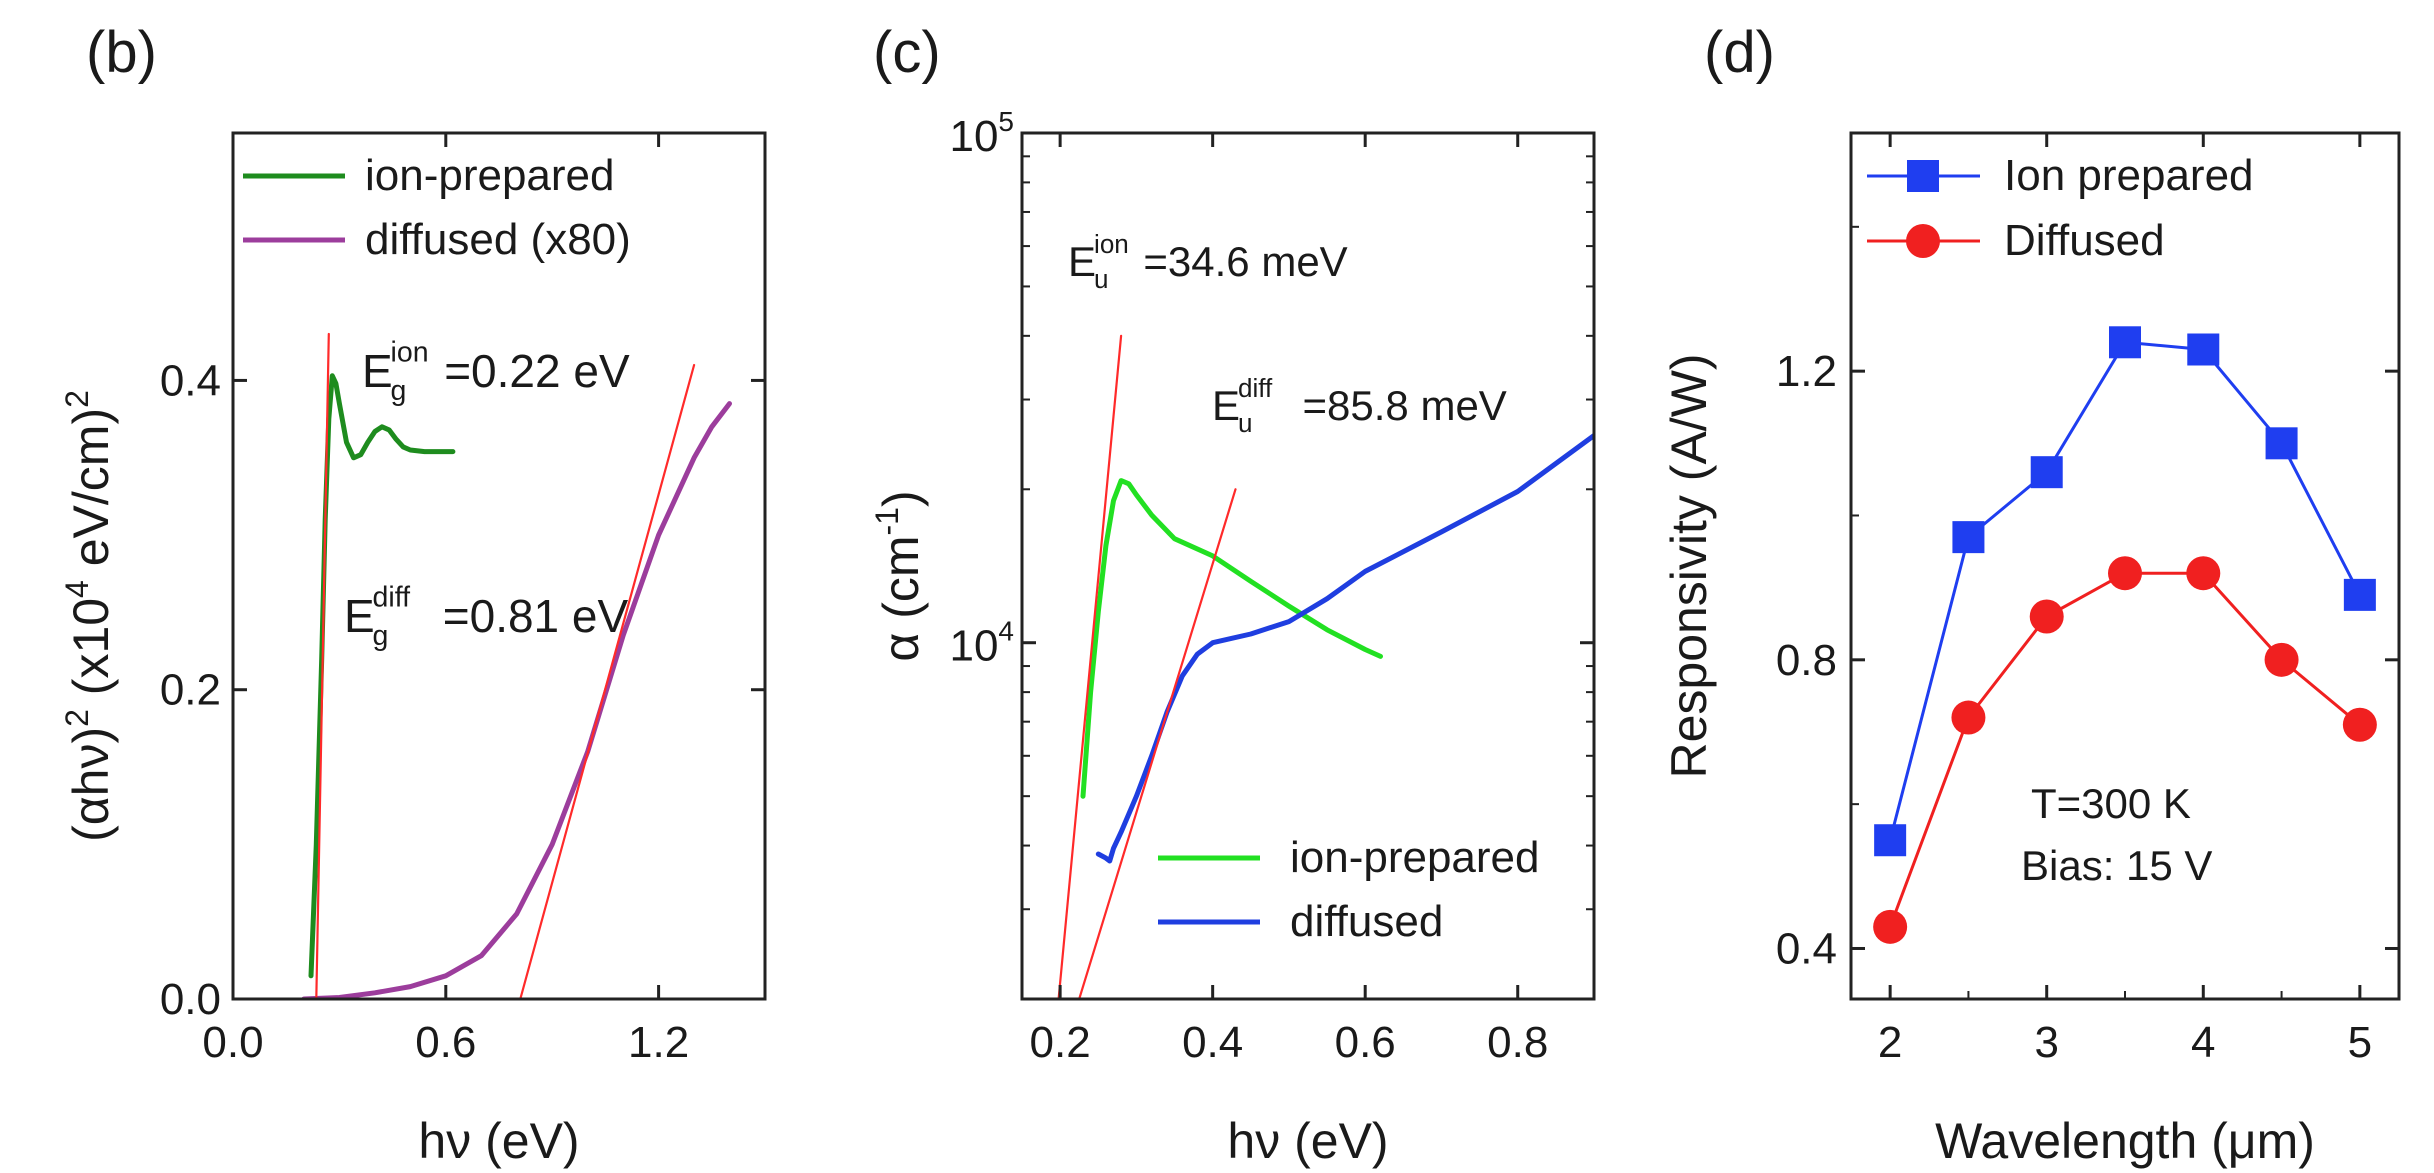 This screenshot has height=1173, width=2434. I want to click on y-label-part: α (cm, so click(901, 599).